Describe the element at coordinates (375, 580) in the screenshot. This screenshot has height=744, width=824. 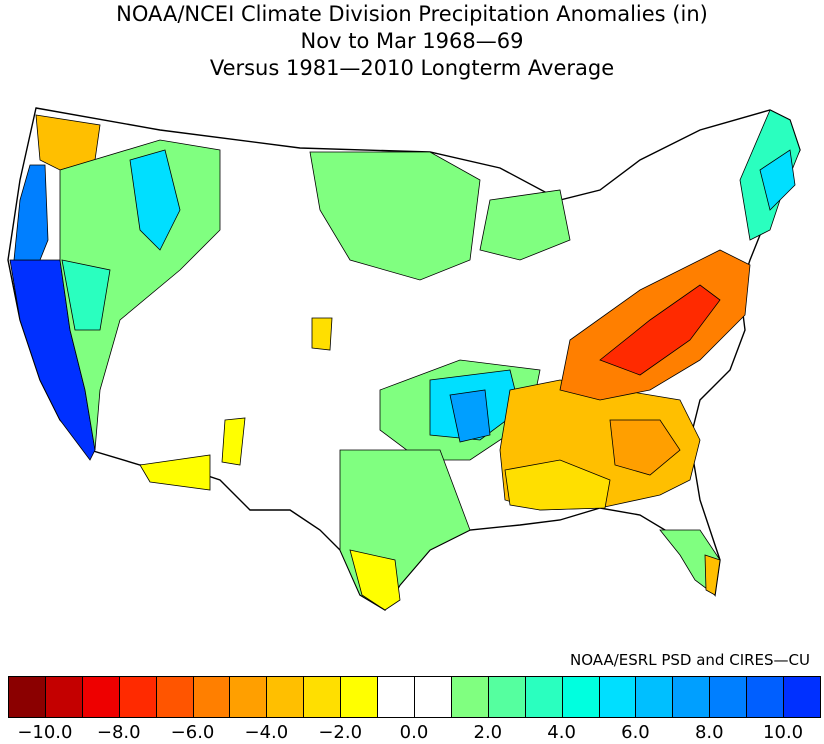
I see `south-texas-dry-region` at that location.